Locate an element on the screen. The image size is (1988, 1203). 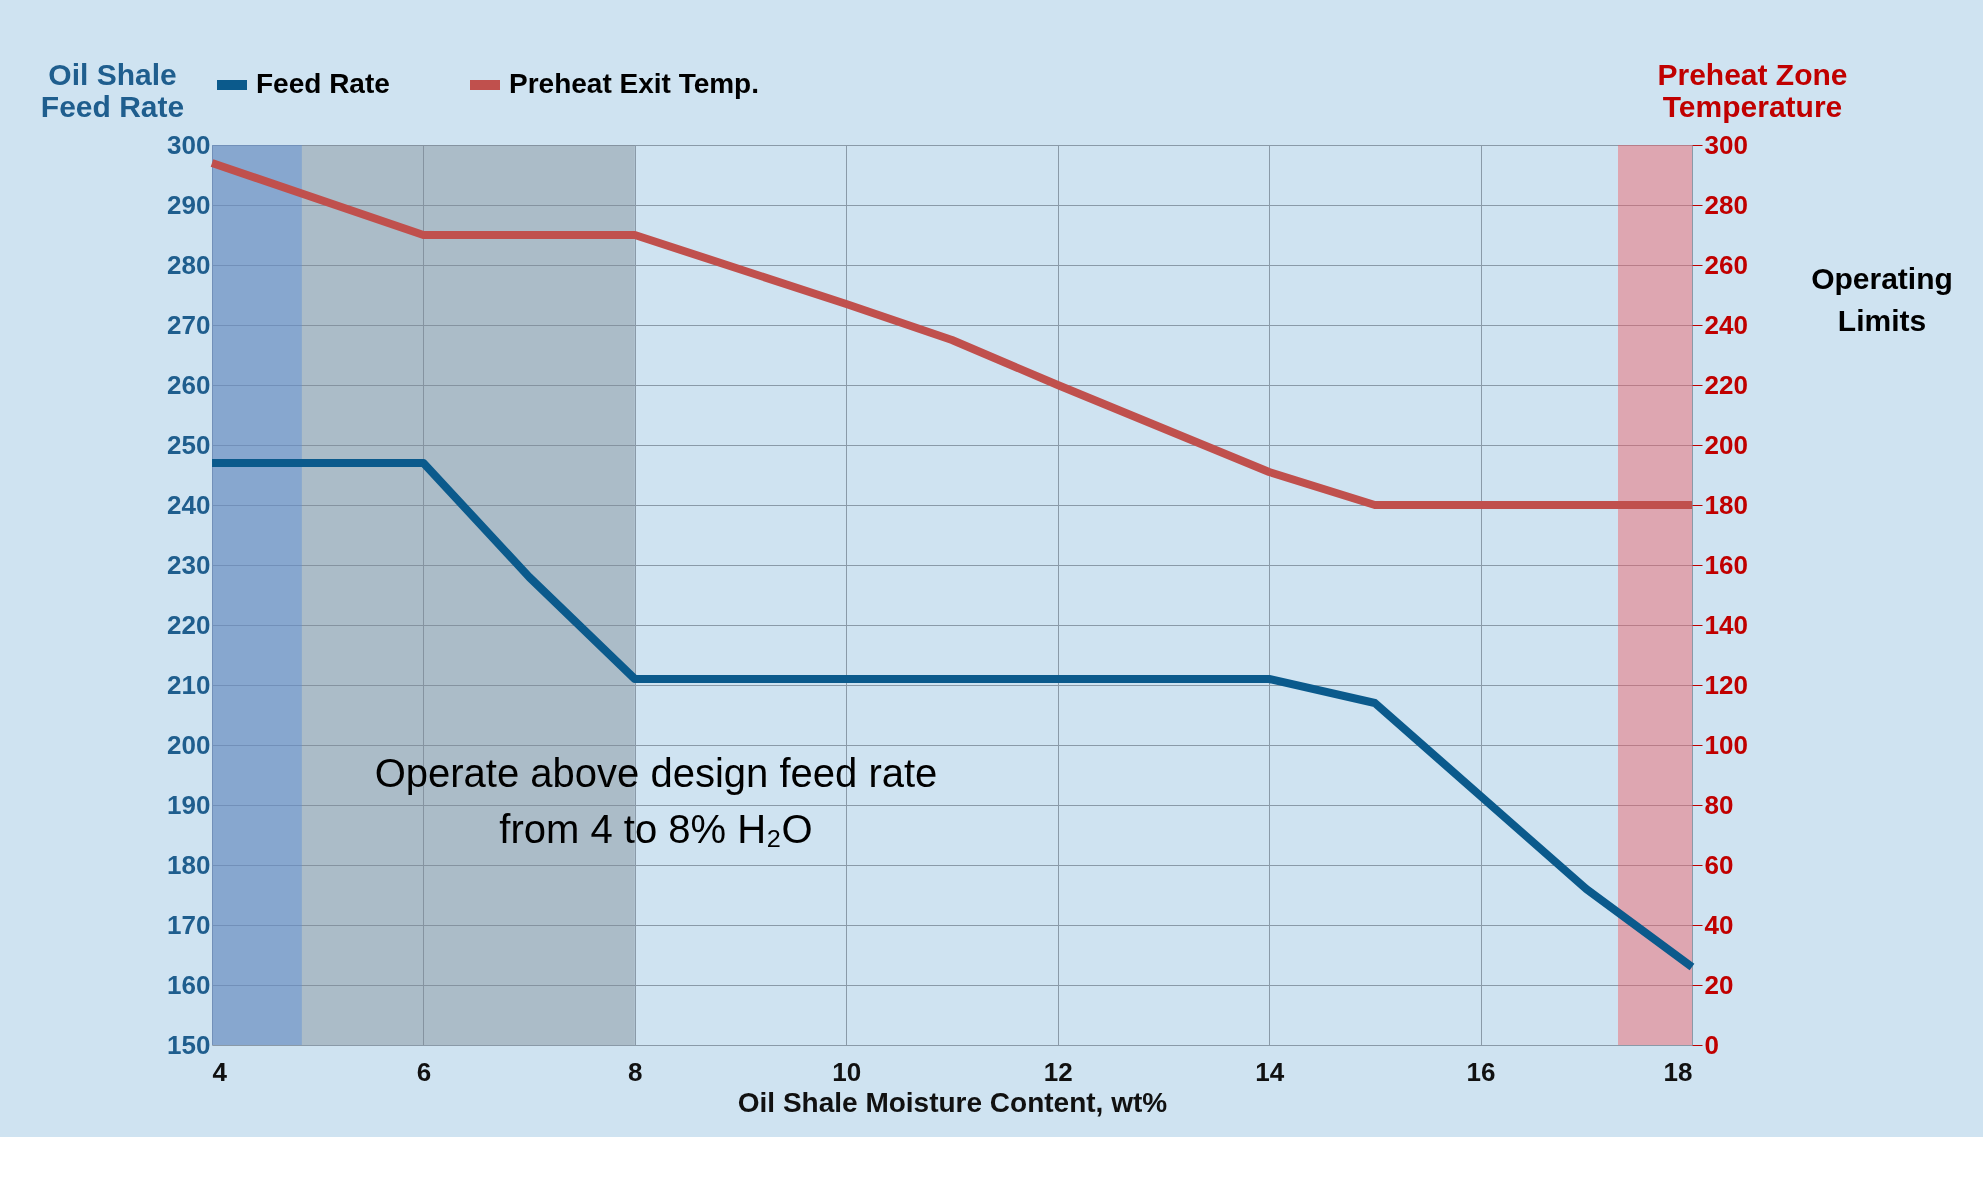
y-tick-label: 300 is located at coordinates (189, 144).